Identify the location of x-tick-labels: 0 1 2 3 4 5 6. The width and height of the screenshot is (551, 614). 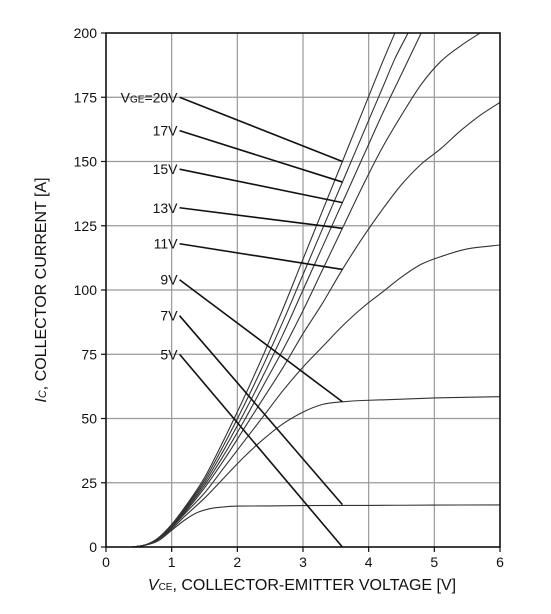
(303, 558).